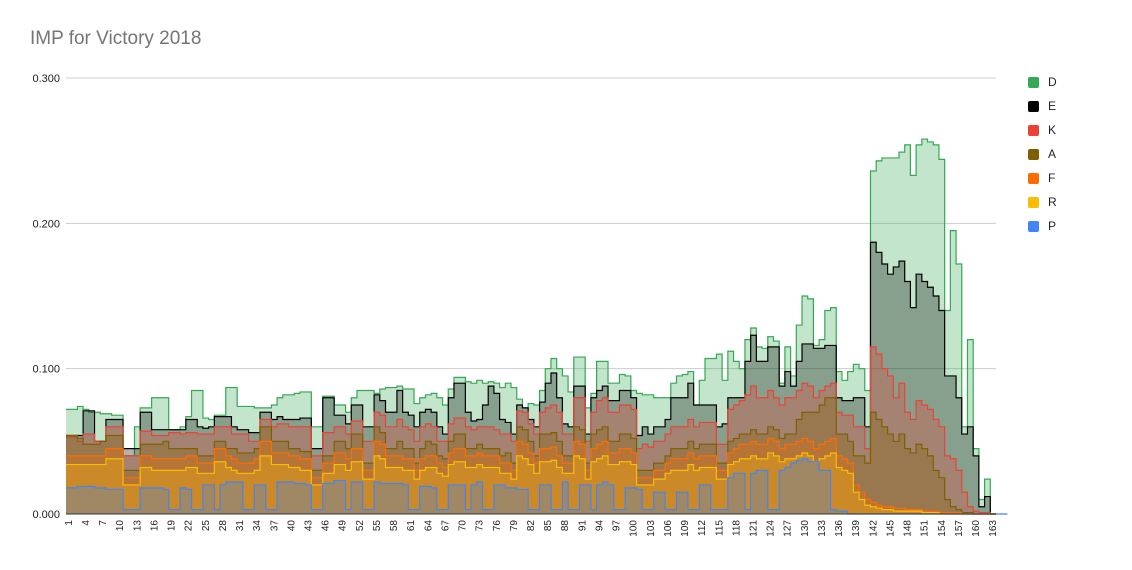  What do you see at coordinates (942, 528) in the screenshot?
I see `x-tick-label: 154` at bounding box center [942, 528].